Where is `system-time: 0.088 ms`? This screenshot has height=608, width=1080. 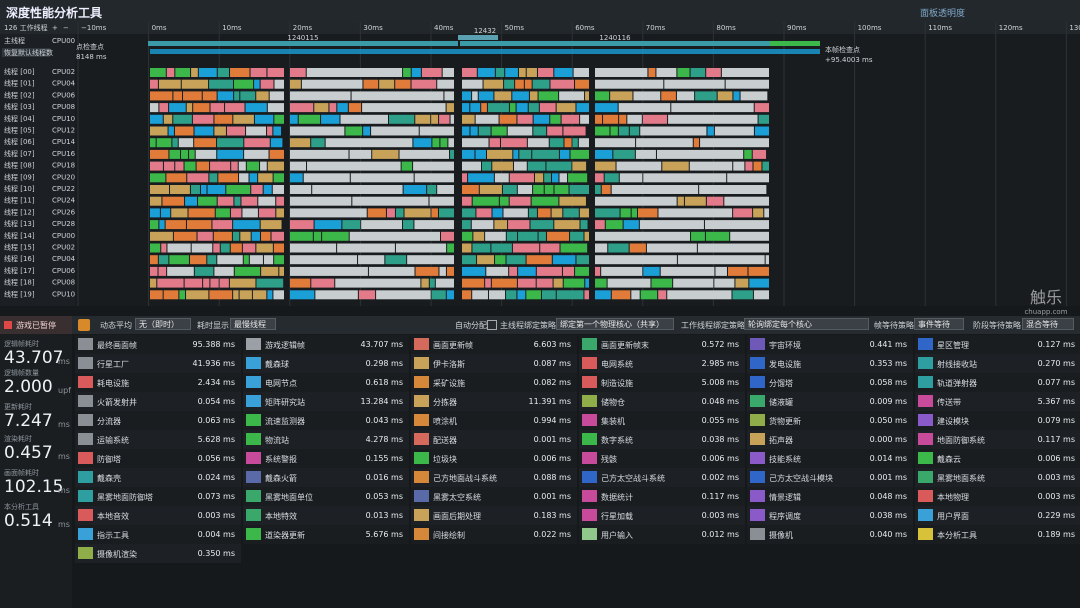 system-time: 0.088 ms is located at coordinates (552, 477).